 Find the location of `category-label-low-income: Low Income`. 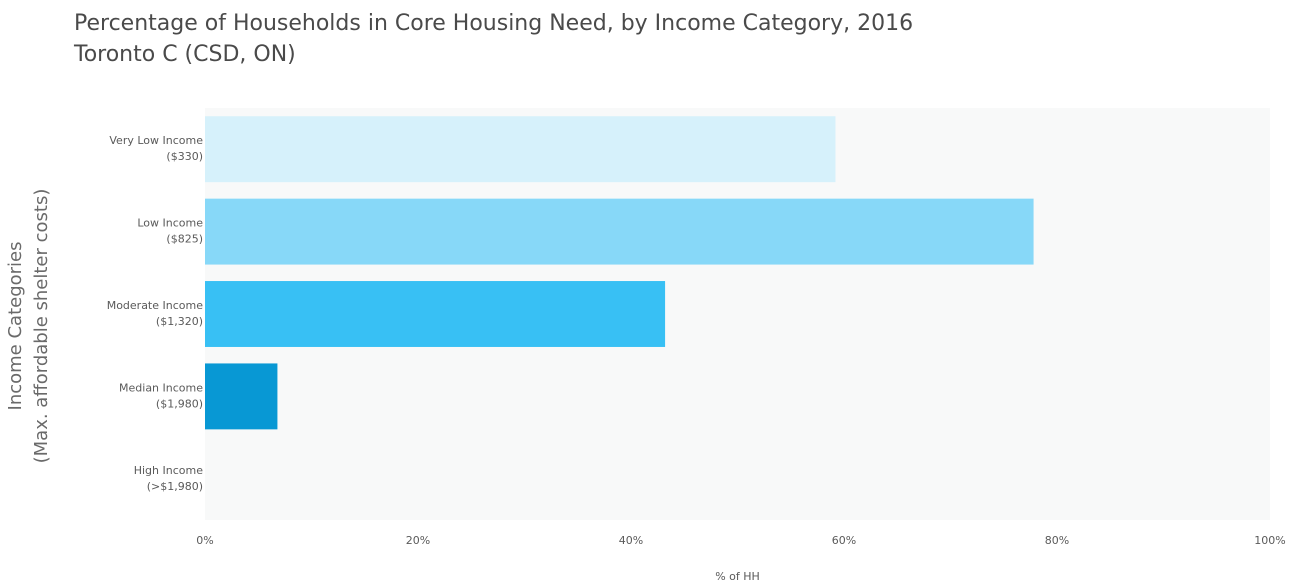

category-label-low-income: Low Income is located at coordinates (170, 223).